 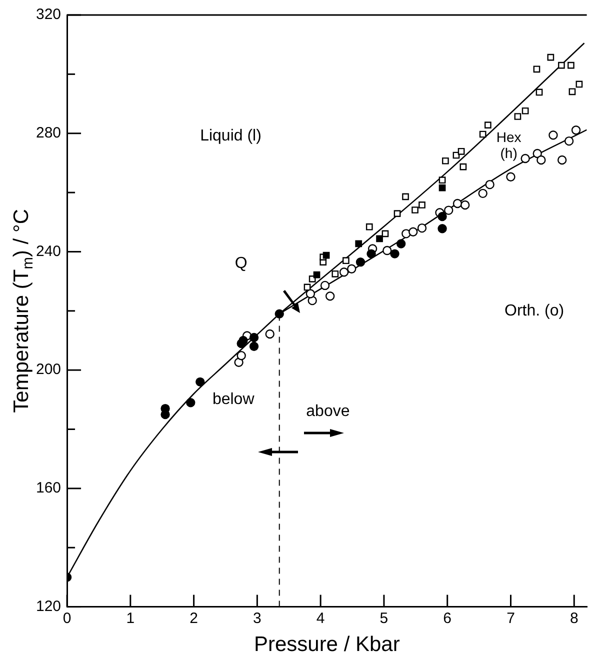 What do you see at coordinates (320, 618) in the screenshot?
I see `x-tick-label: 4` at bounding box center [320, 618].